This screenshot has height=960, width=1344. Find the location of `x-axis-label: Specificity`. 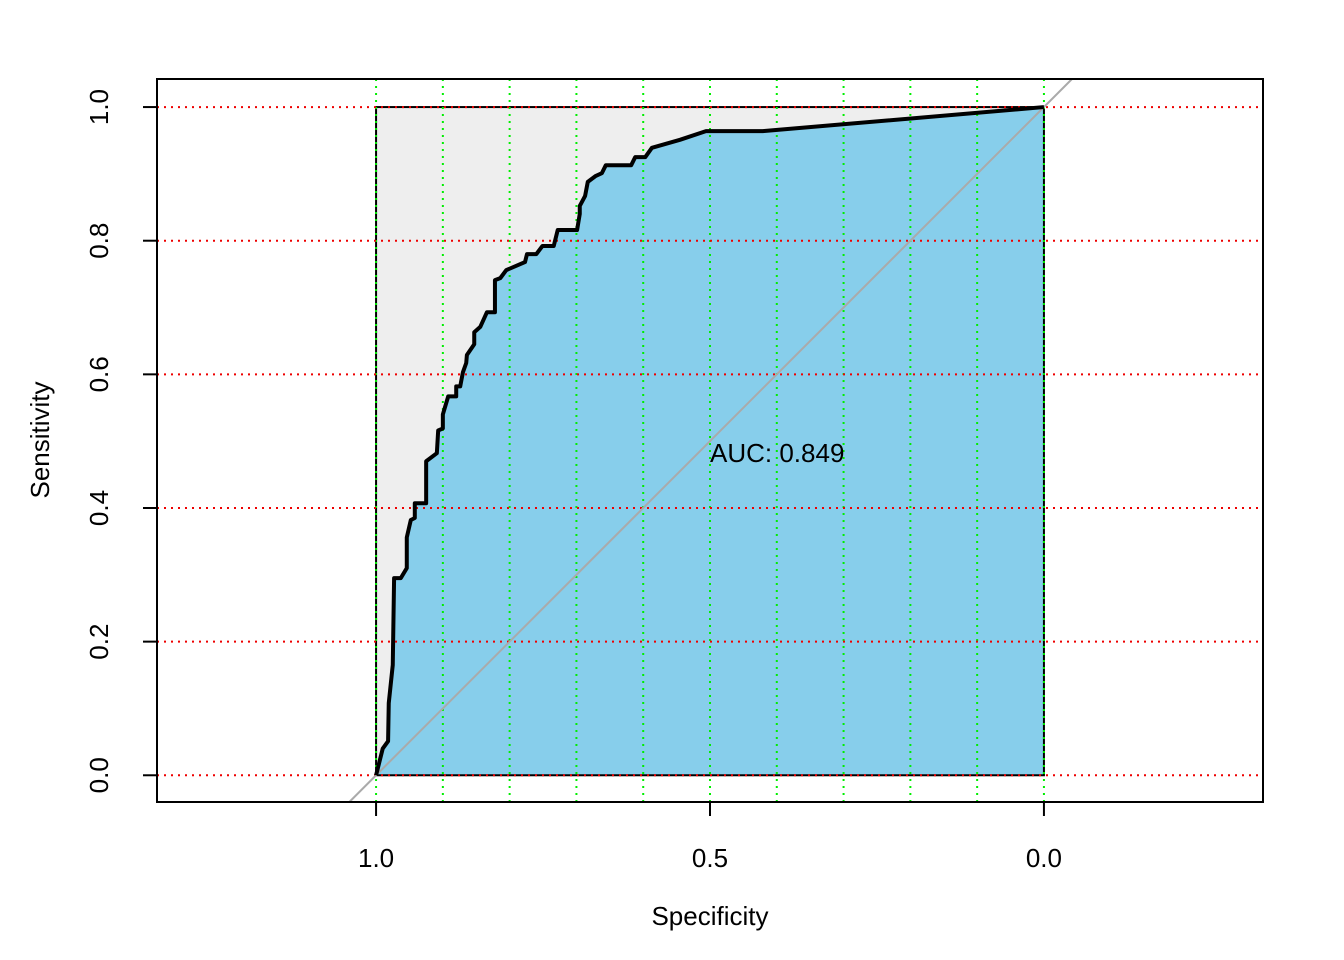

x-axis-label: Specificity is located at coordinates (709, 916).